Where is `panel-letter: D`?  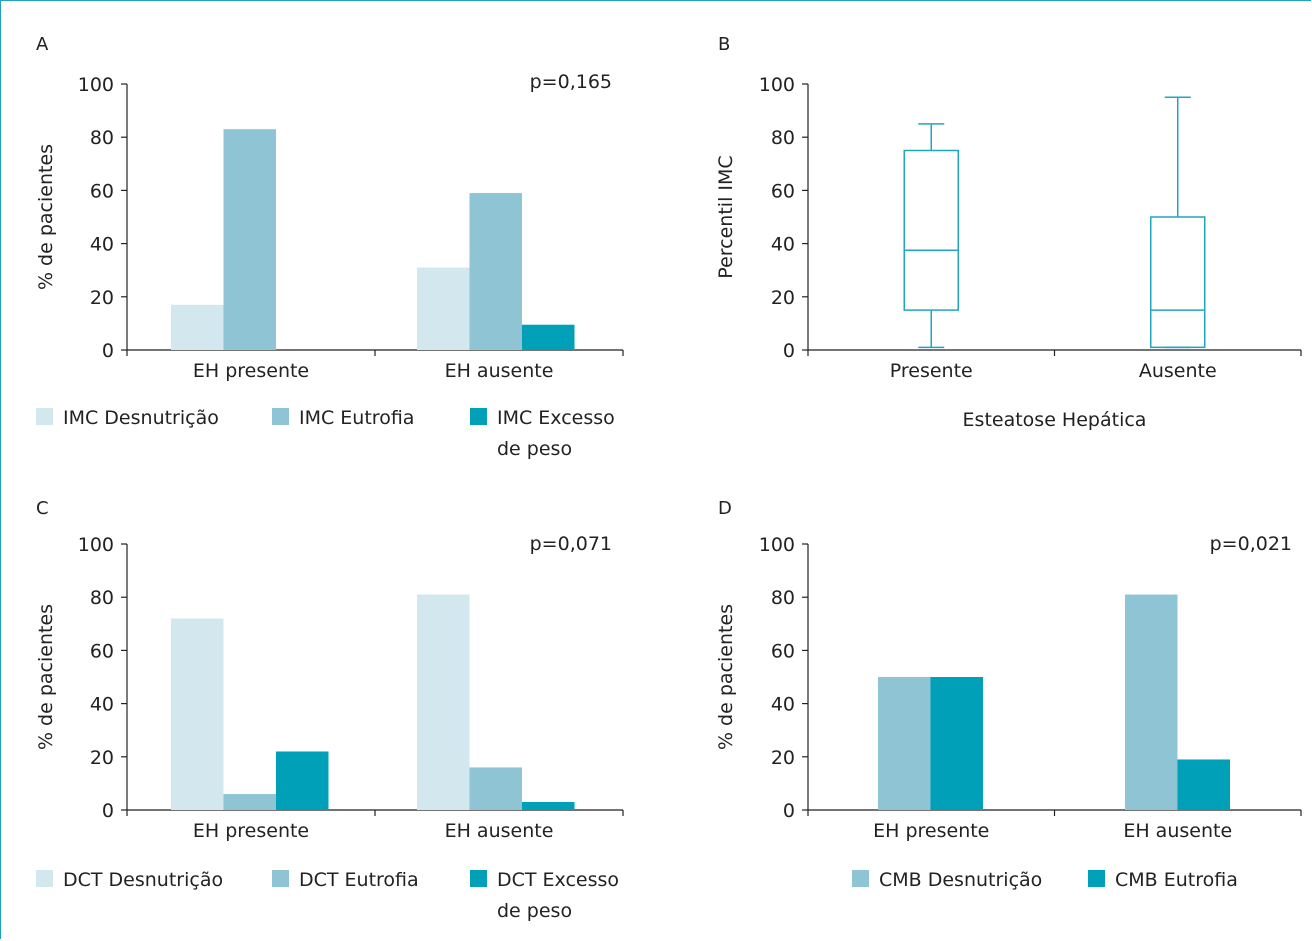
panel-letter: D is located at coordinates (725, 508).